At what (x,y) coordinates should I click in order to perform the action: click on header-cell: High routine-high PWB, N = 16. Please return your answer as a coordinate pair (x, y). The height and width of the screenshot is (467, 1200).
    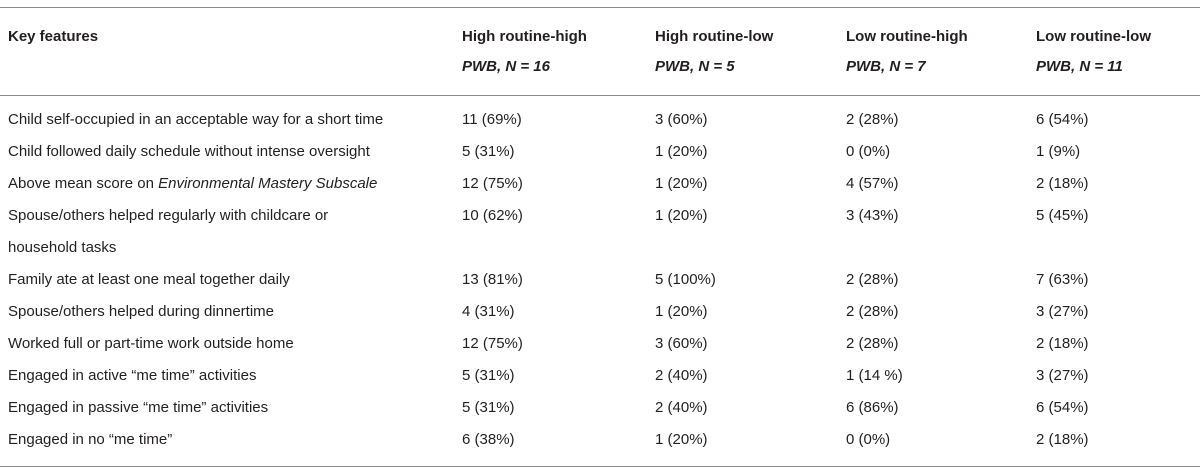
    Looking at the image, I should click on (550, 52).